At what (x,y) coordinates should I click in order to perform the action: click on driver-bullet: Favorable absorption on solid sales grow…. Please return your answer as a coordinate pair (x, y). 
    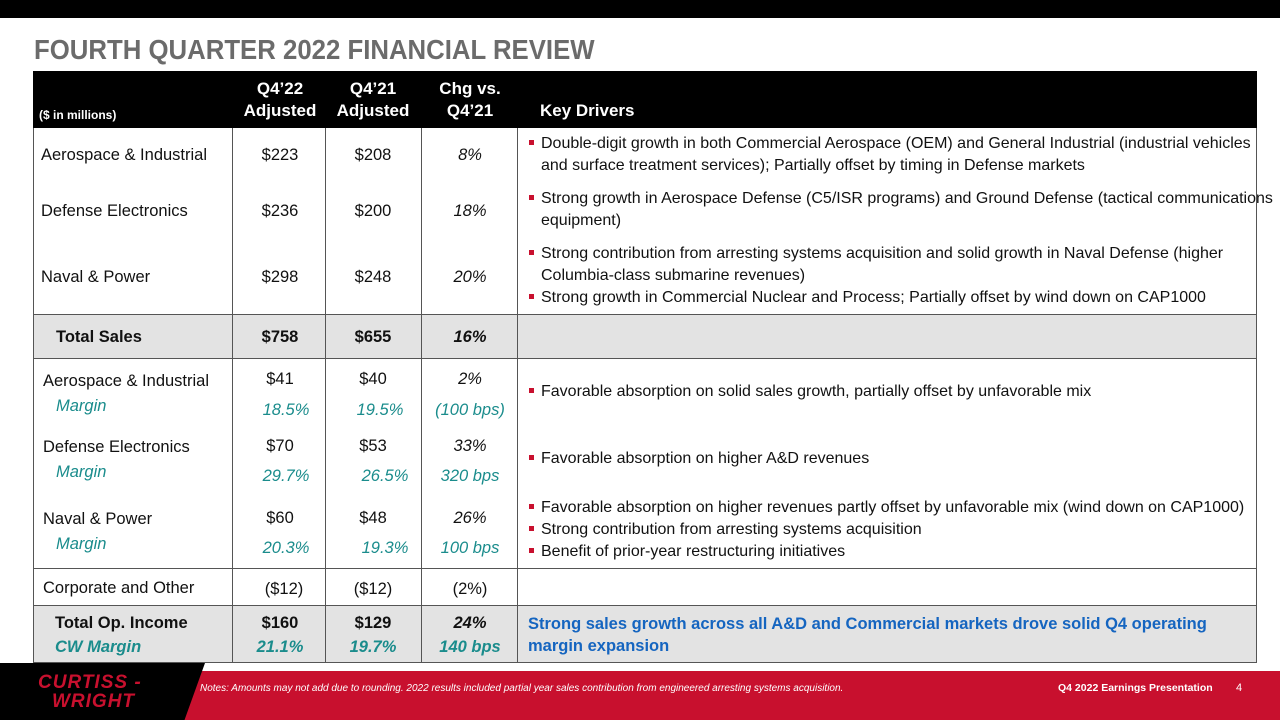
    Looking at the image, I should click on (810, 392).